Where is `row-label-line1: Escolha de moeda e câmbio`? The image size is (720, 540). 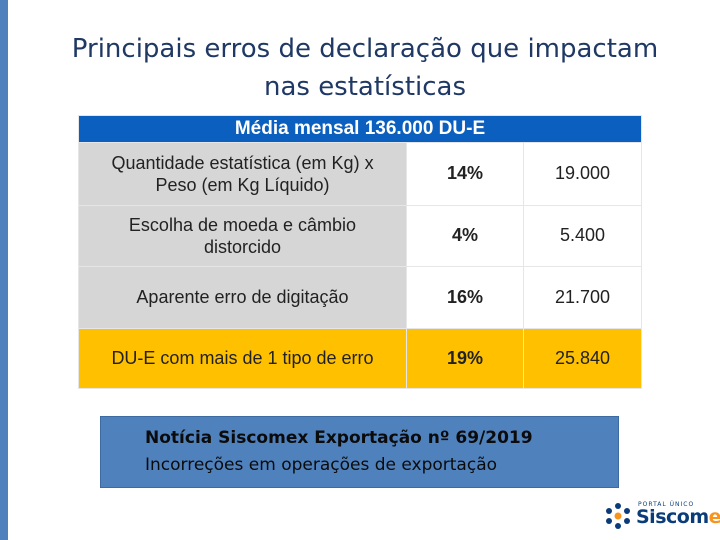
row-label-line1: Escolha de moeda e câmbio is located at coordinates (242, 224).